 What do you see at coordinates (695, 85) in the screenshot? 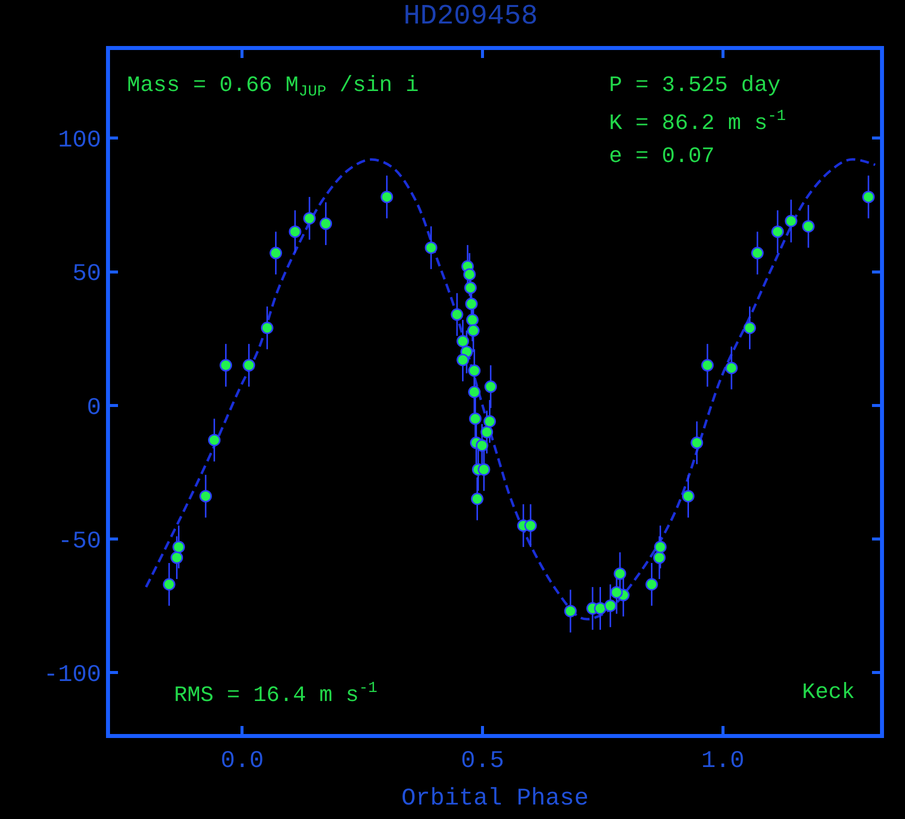
I see `annotation: P = 3.525 day` at bounding box center [695, 85].